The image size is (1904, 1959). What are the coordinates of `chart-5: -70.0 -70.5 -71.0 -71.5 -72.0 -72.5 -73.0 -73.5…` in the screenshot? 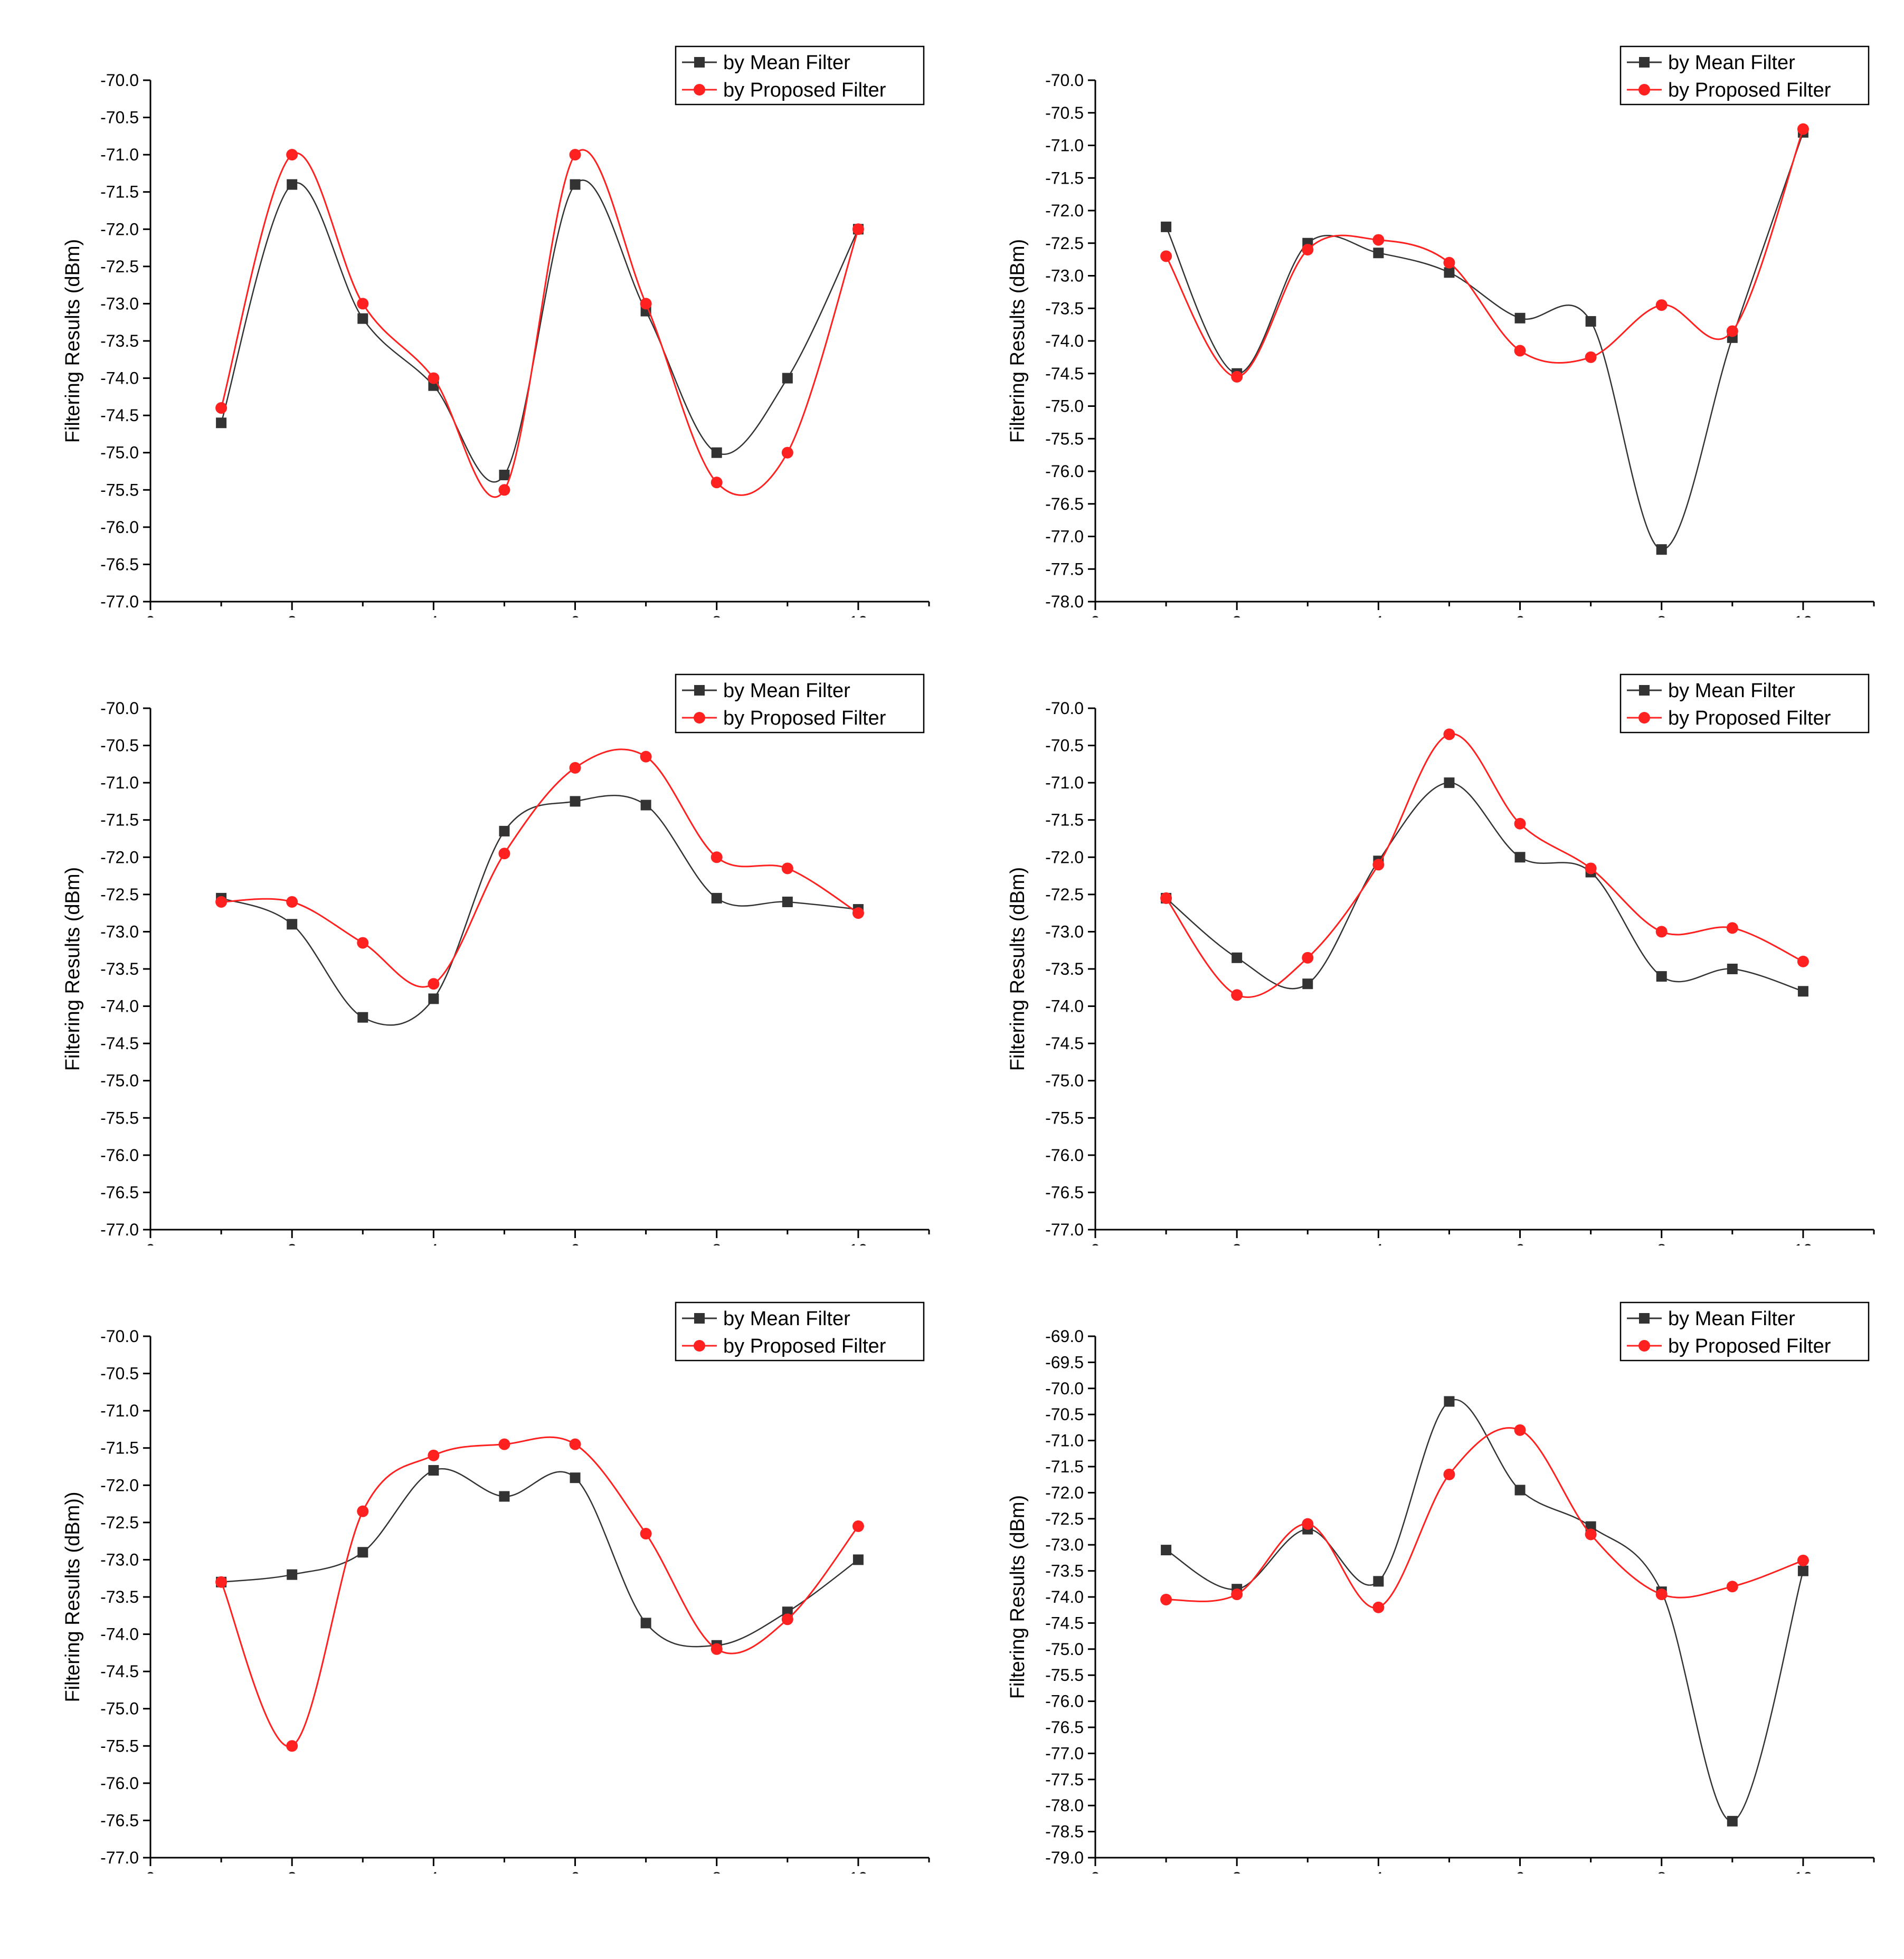 It's located at (496, 1587).